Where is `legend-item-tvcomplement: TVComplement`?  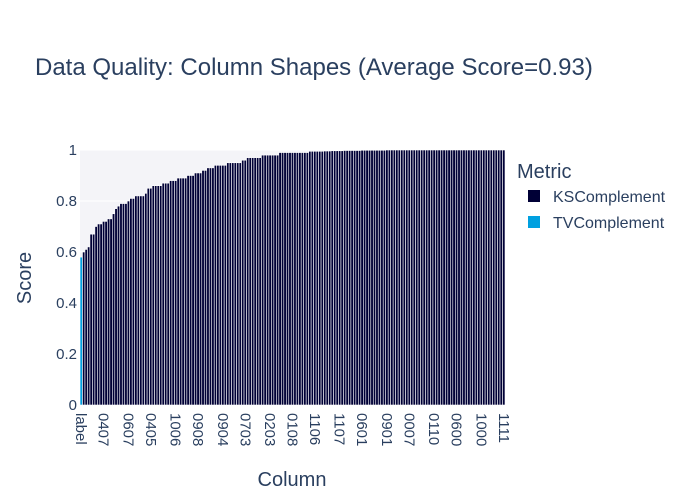
legend-item-tvcomplement: TVComplement is located at coordinates (596, 223).